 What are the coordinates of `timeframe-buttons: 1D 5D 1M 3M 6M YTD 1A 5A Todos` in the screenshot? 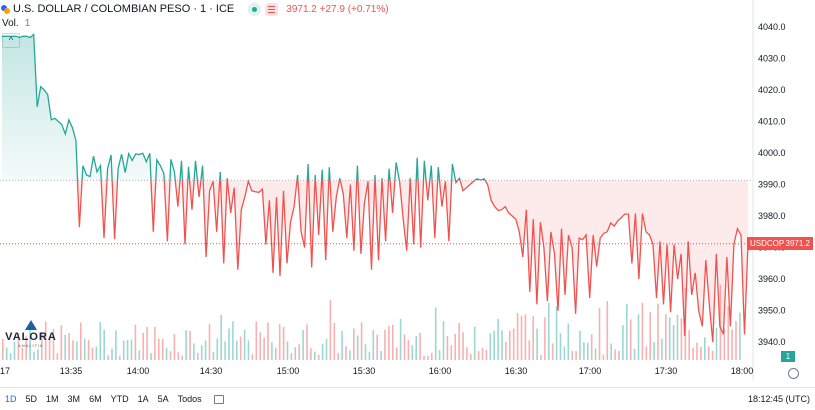 It's located at (103, 399).